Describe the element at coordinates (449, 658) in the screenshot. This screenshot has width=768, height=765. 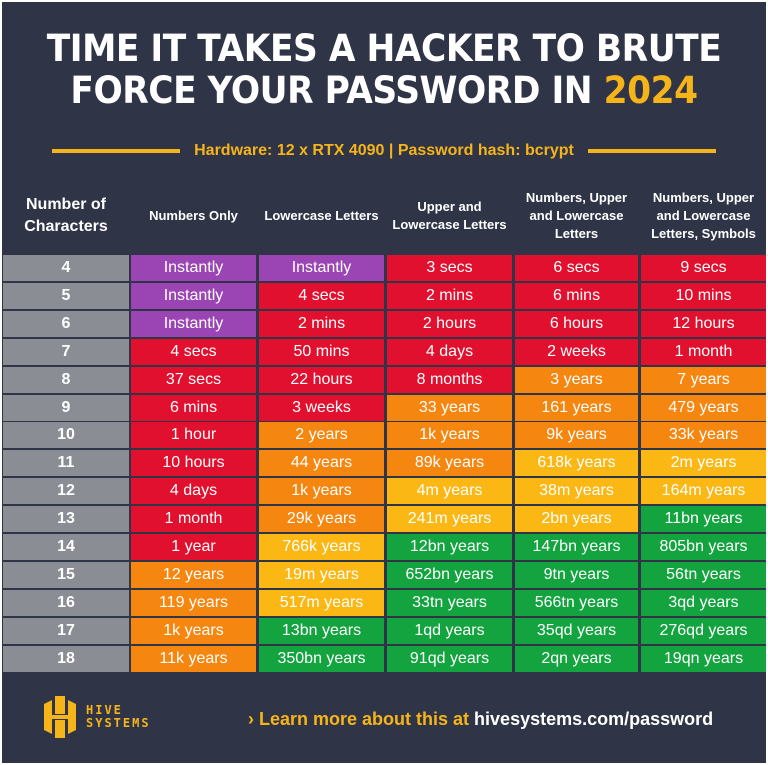
I see `time-cell: 91qd years` at that location.